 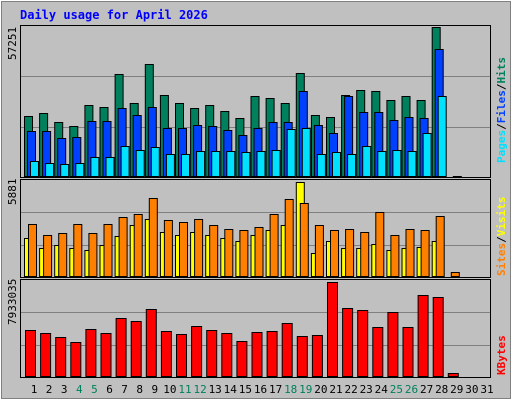 What do you see at coordinates (169, 389) in the screenshot?
I see `day-label: 10` at bounding box center [169, 389].